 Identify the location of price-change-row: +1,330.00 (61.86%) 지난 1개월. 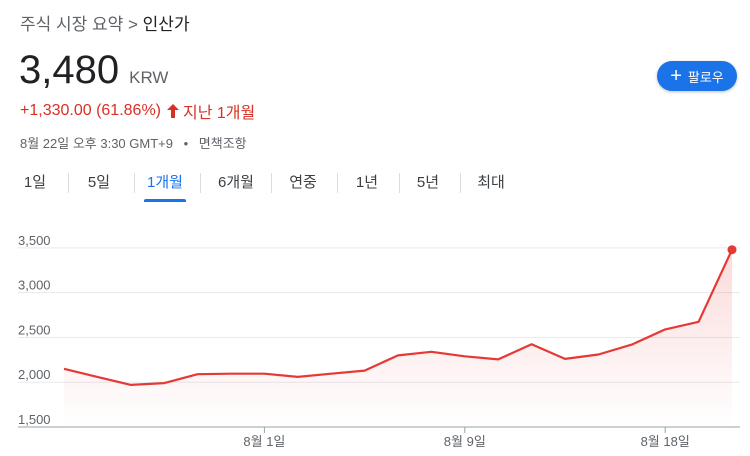
(137, 111).